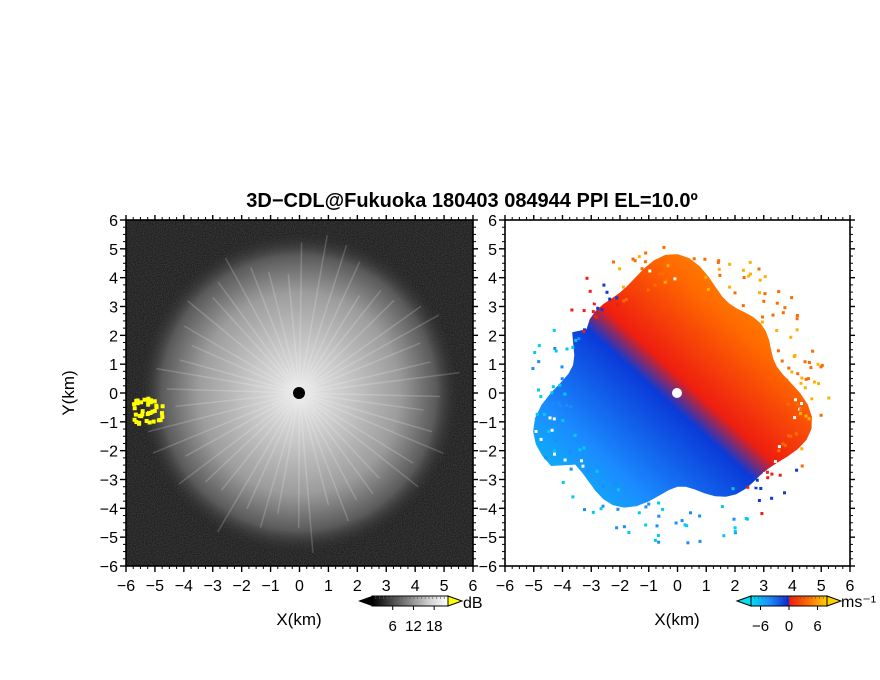 The height and width of the screenshot is (680, 880). What do you see at coordinates (113, 308) in the screenshot?
I see `left-ytick-label: 3` at bounding box center [113, 308].